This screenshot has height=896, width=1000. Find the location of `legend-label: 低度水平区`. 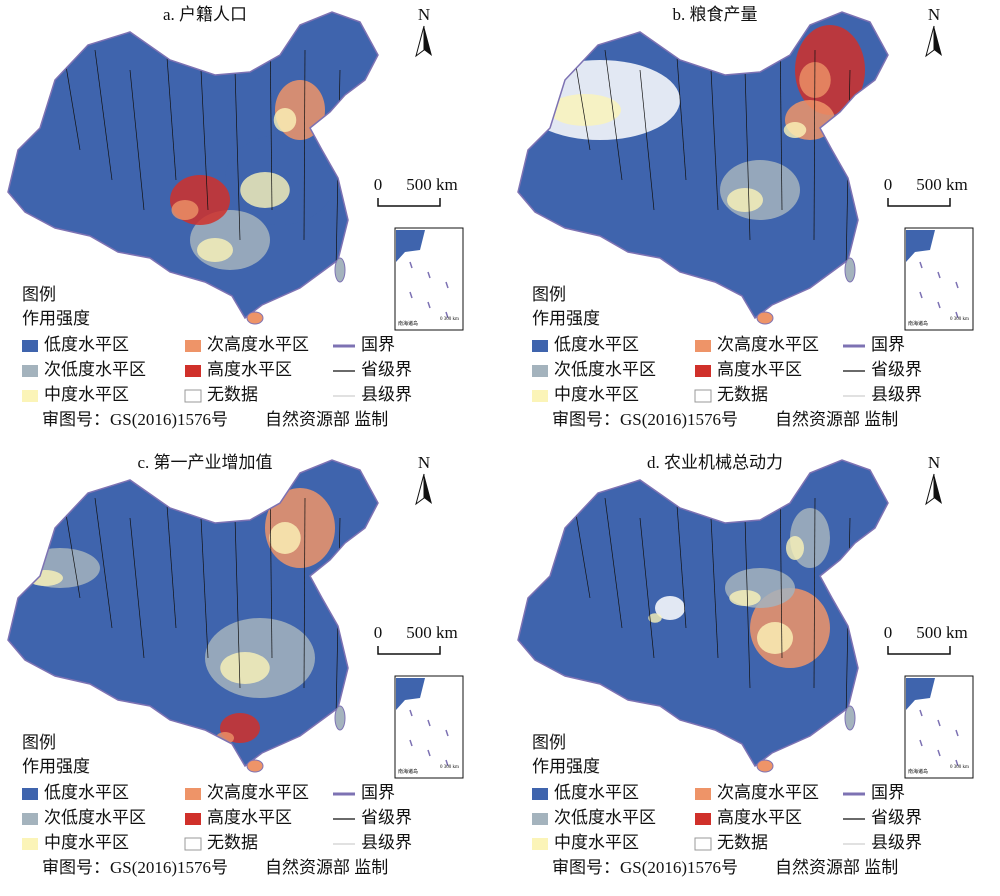

legend-label: 低度水平区 is located at coordinates (86, 344).